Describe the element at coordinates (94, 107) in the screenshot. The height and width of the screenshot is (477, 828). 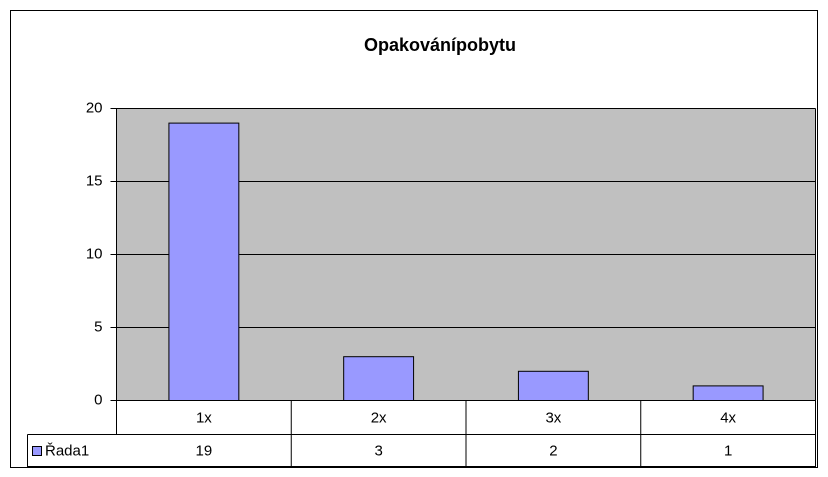
I see `y-tick-label: 20` at that location.